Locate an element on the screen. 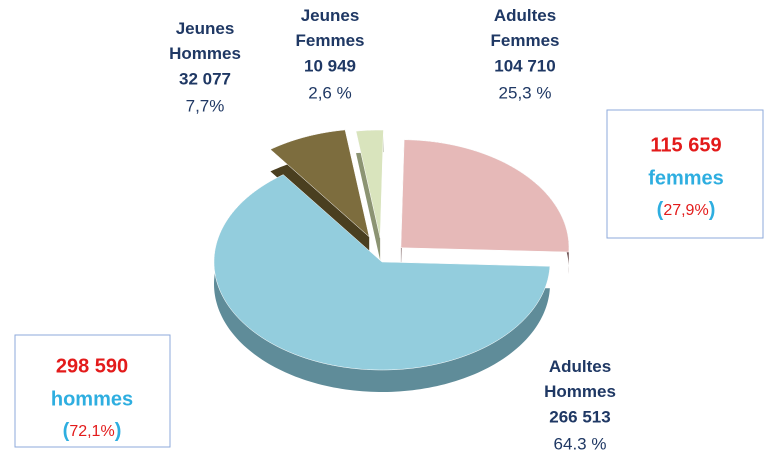 This screenshot has height=457, width=767. total-percent: (27,9%) is located at coordinates (686, 210).